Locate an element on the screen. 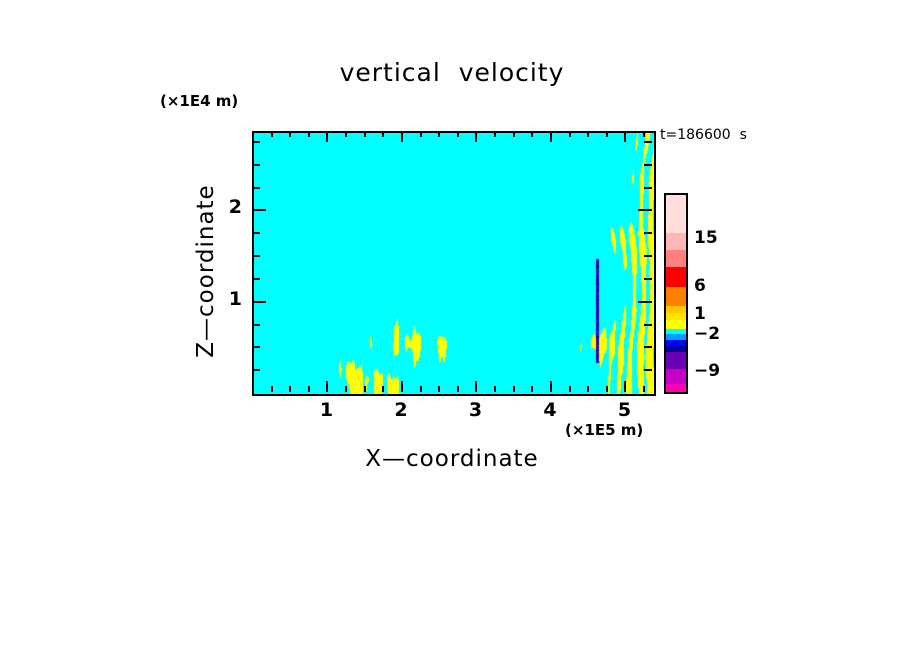 This screenshot has height=654, width=904. colorbar is located at coordinates (676, 293).